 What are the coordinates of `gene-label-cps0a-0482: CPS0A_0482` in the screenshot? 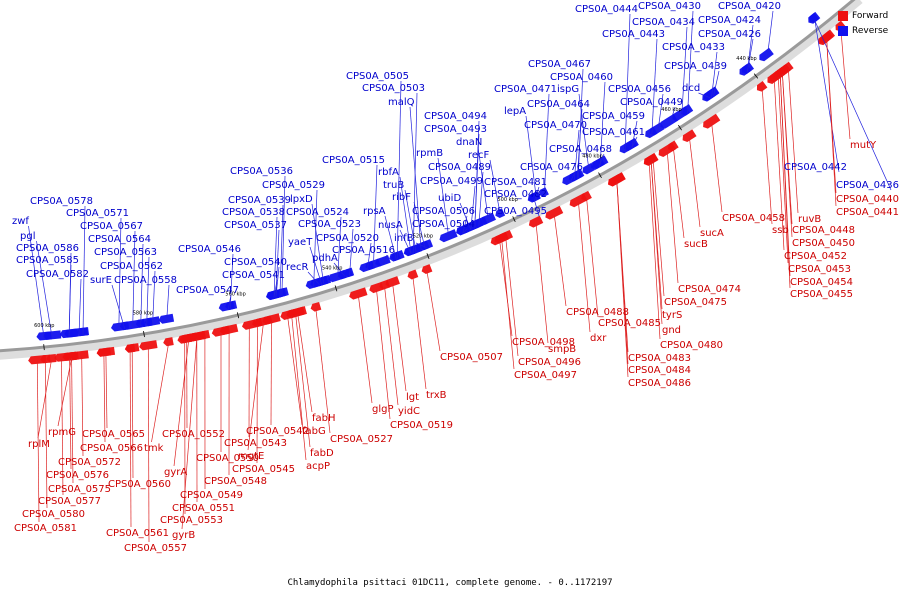 It's located at (515, 194).